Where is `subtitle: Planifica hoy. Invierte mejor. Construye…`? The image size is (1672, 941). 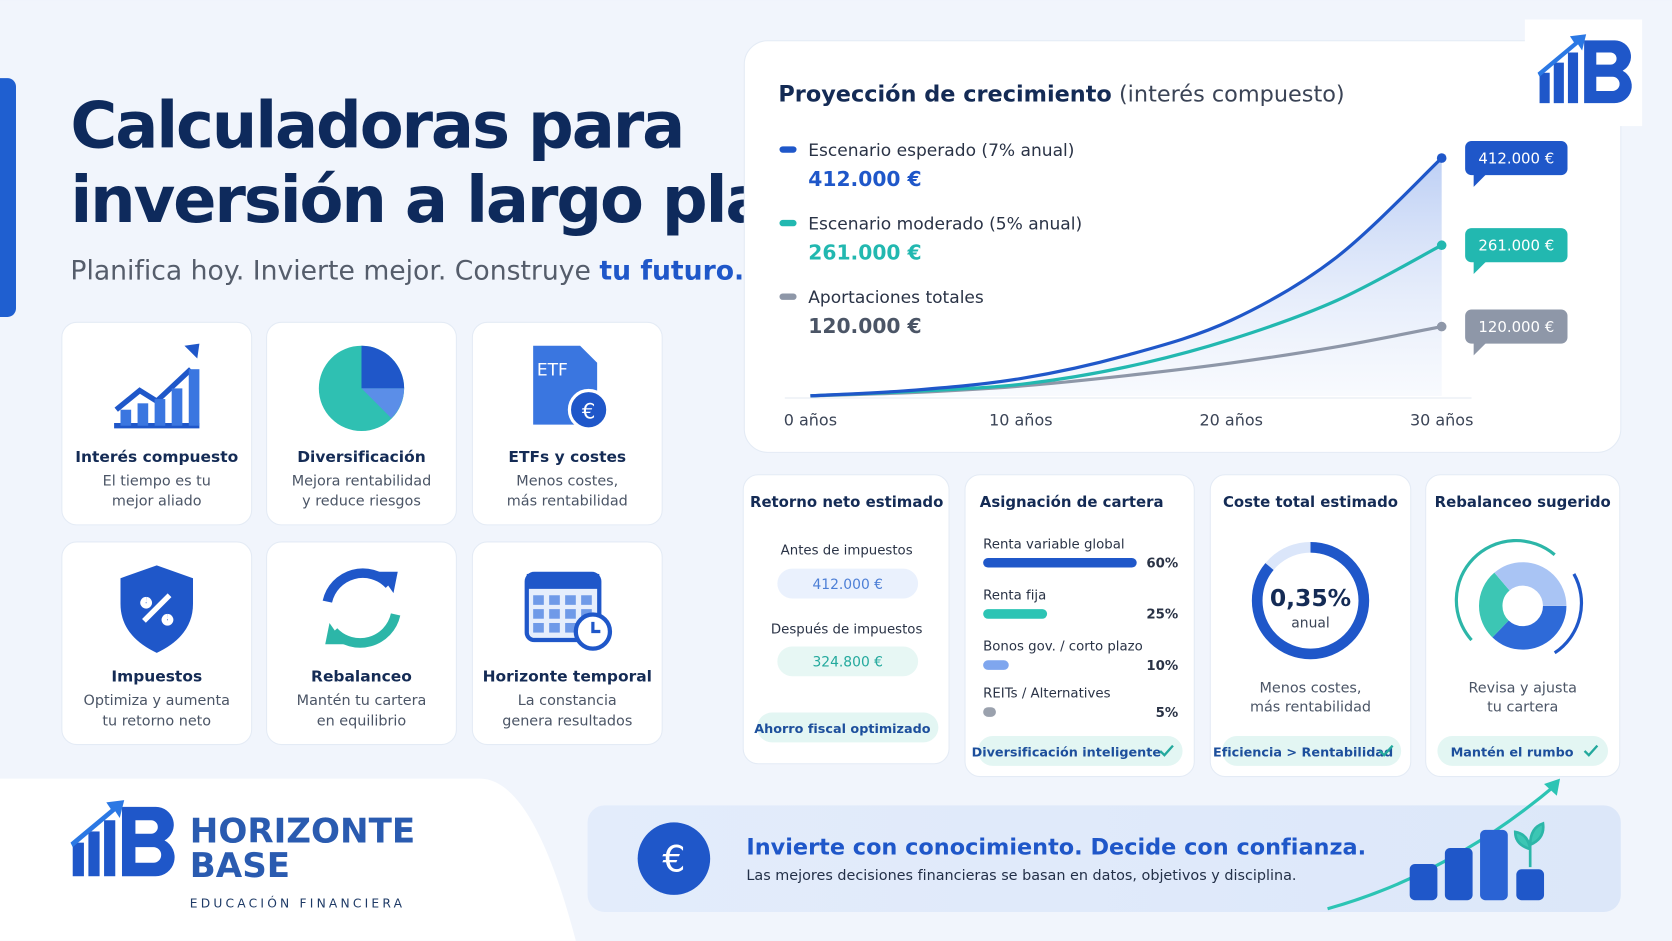
subtitle: Planifica hoy. Invierte mejor. Construye… is located at coordinates (407, 271).